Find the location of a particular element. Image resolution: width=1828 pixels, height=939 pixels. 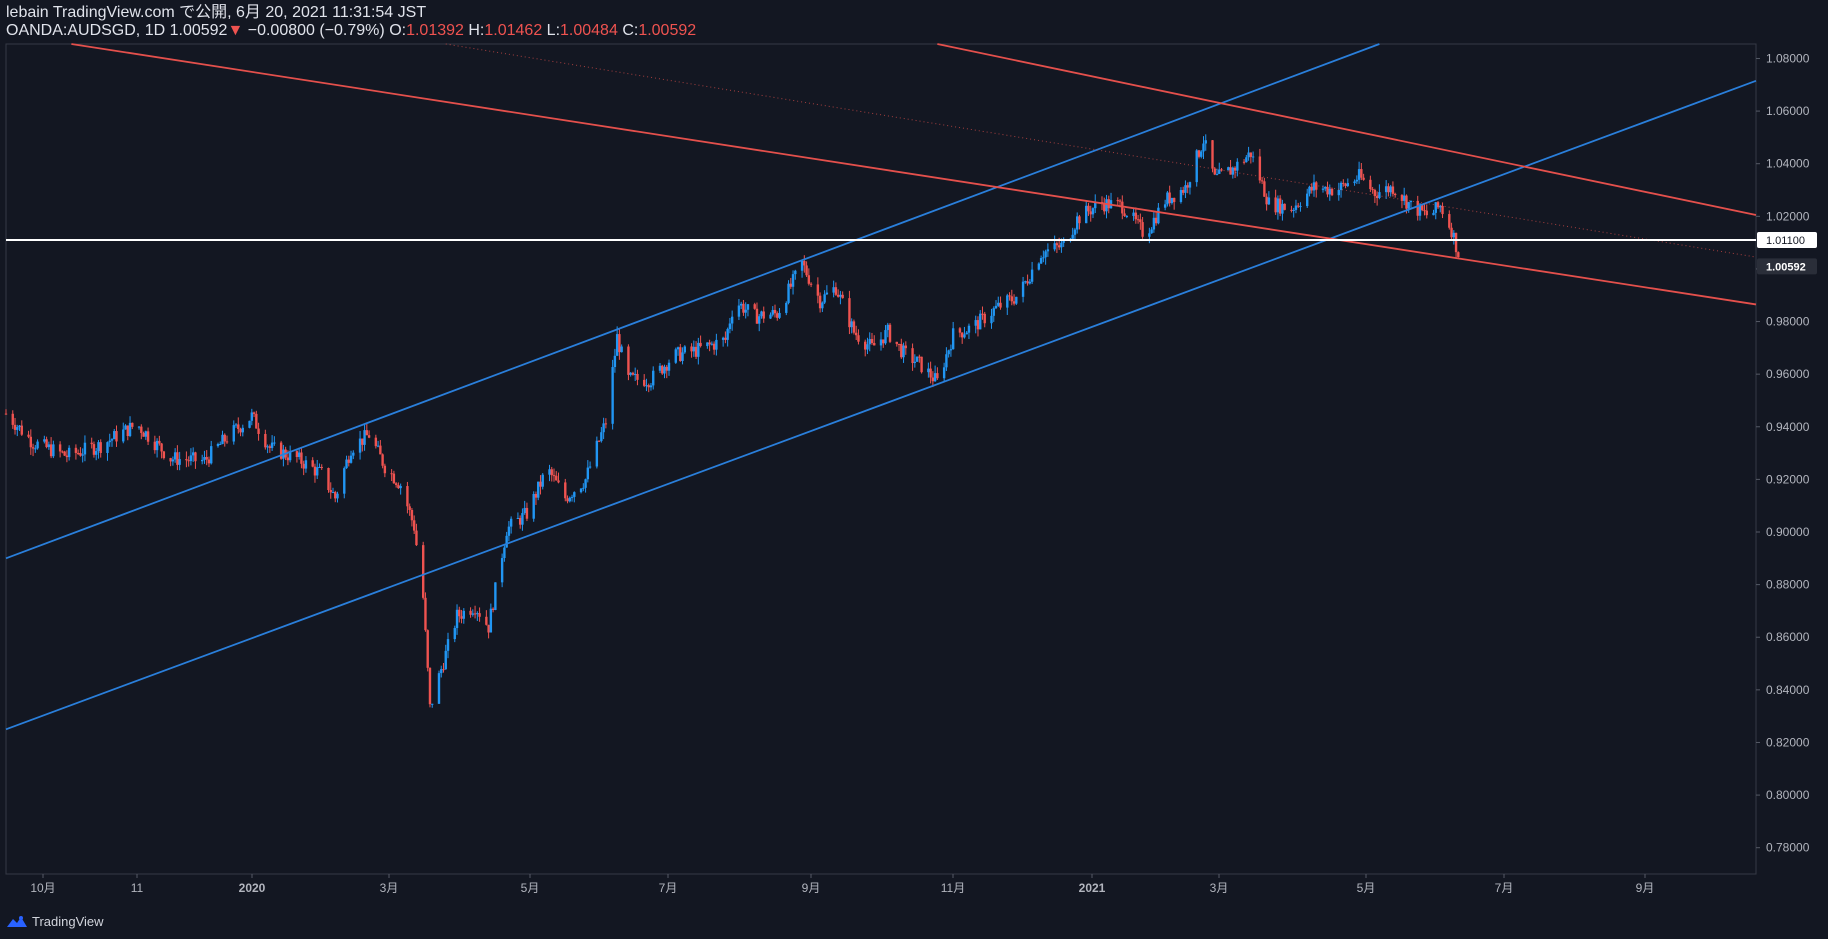

price-tick-label: 0.82000 is located at coordinates (1788, 742).